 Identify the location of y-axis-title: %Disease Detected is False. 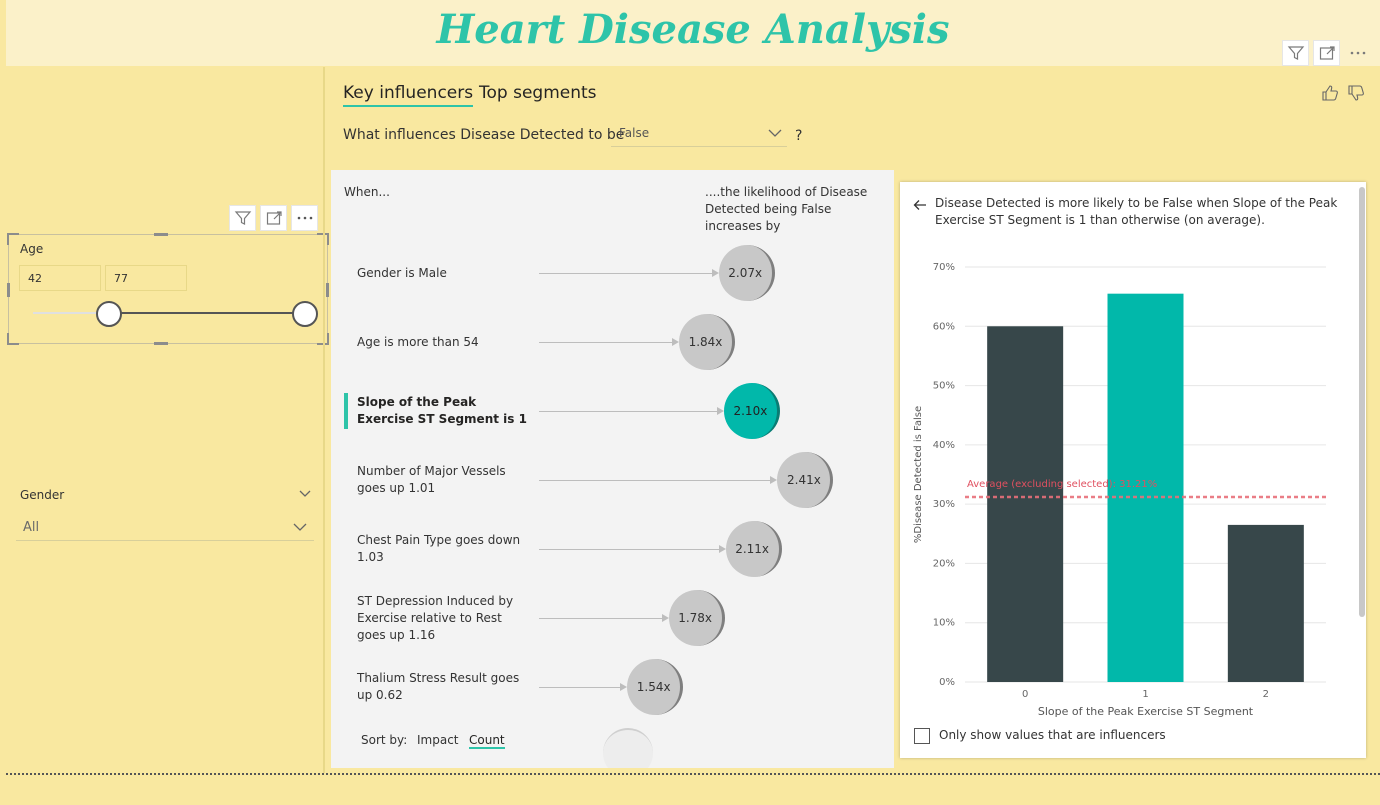
(918, 474).